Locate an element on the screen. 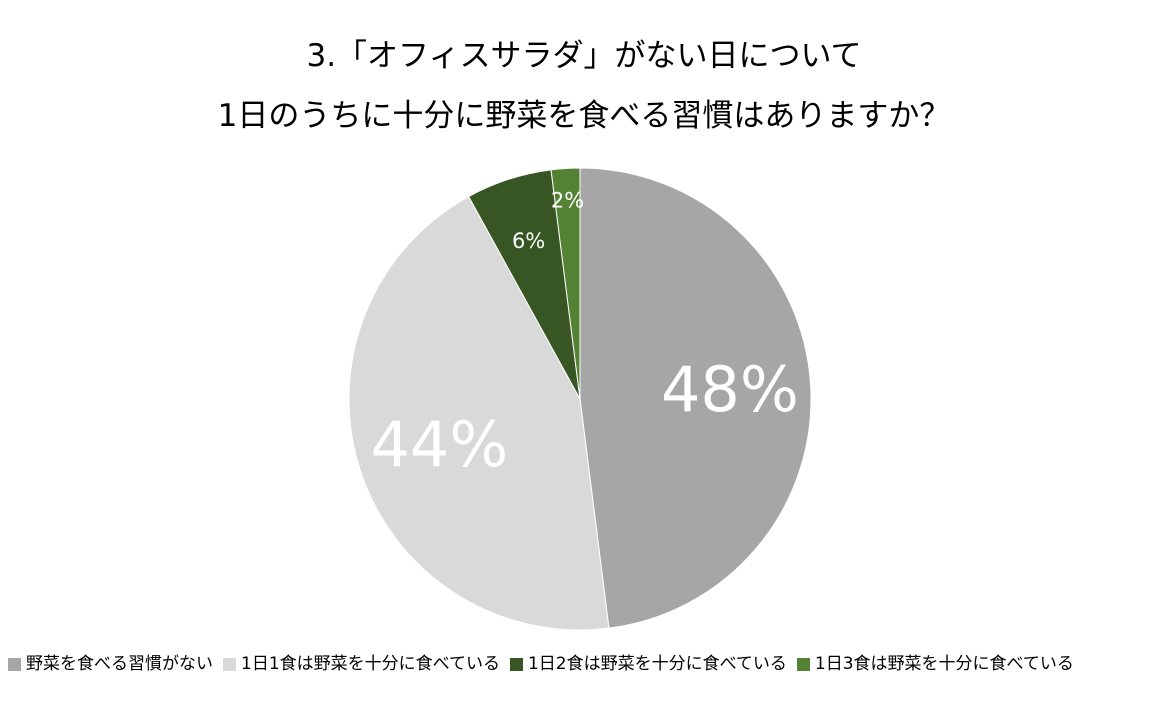 This screenshot has width=1168, height=722. legend-item-1: 野菜を食べる習慣がない is located at coordinates (110, 664).